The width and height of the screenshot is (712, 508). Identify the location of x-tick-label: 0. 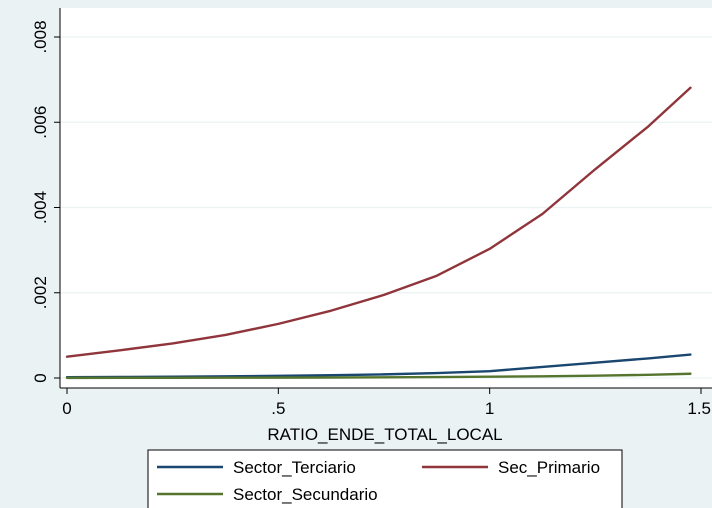
(66, 408).